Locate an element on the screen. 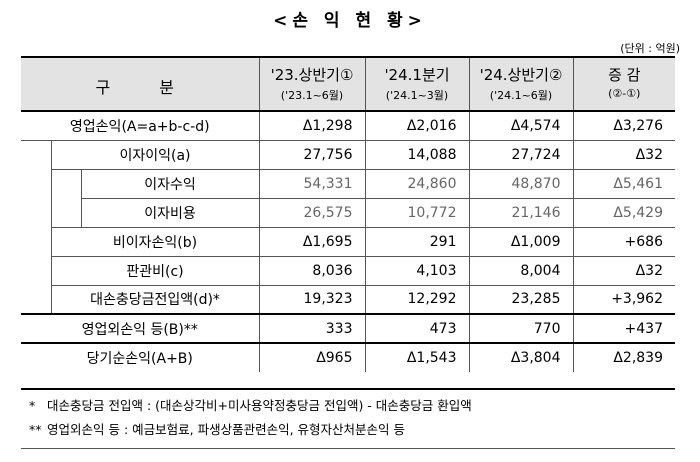  table-row: 판관비(c) 8,036 4,103 8,004 Δ32 is located at coordinates (348, 270).